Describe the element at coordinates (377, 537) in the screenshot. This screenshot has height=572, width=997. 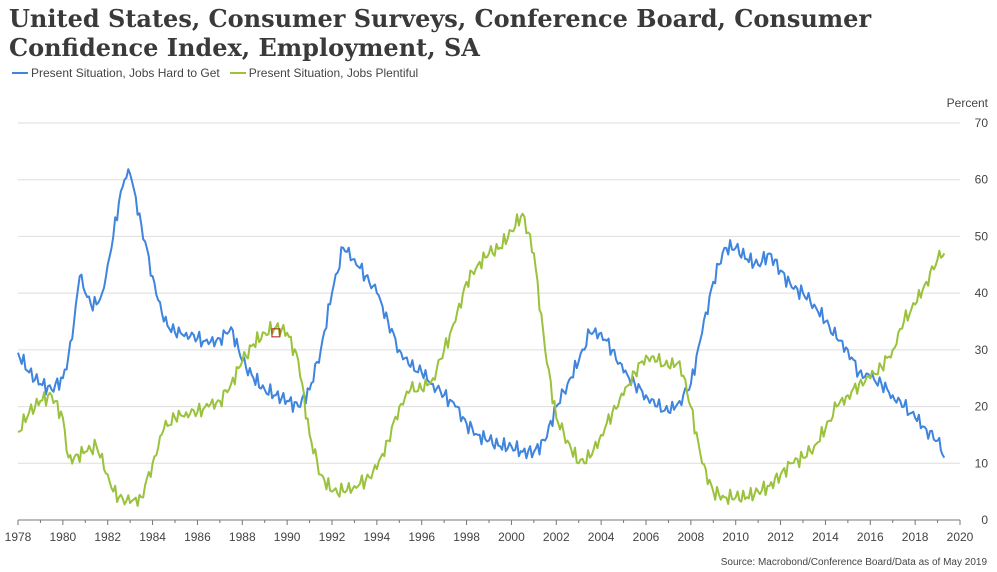
I see `x-tick-label-1994: 1994` at that location.